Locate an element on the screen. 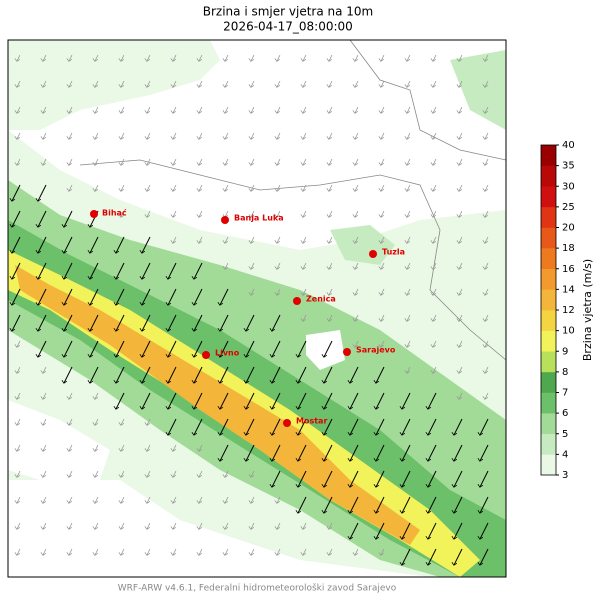 The width and height of the screenshot is (600, 604). shade is located at coordinates (478, 90).